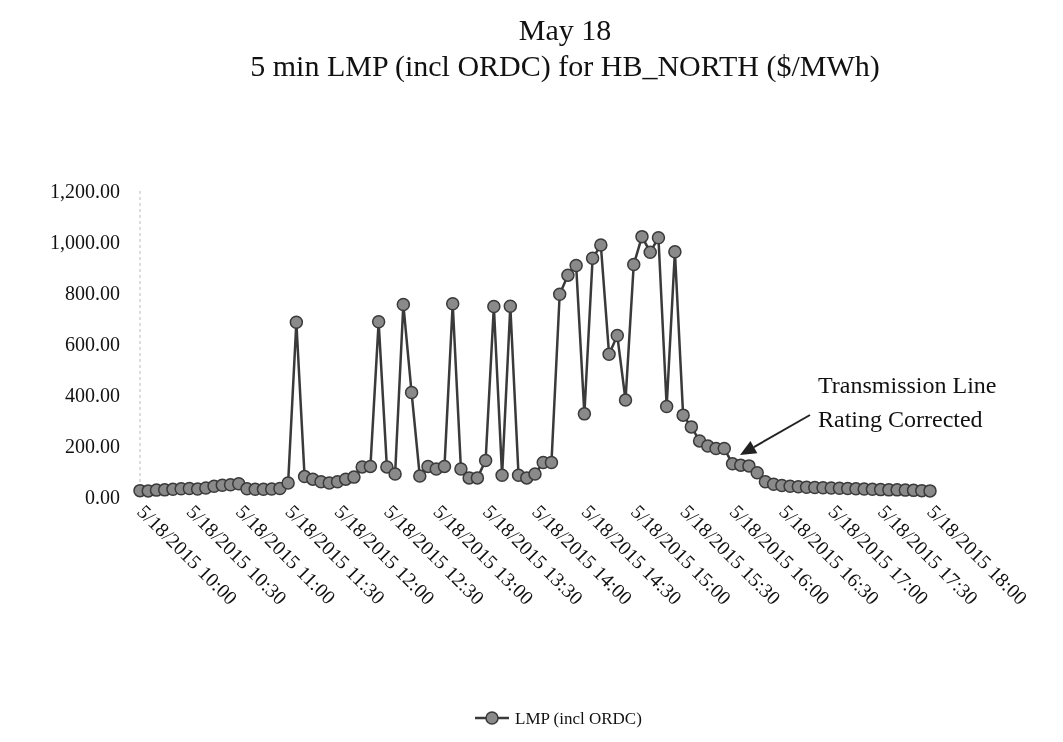 Image resolution: width=1063 pixels, height=742 pixels. Describe the element at coordinates (102, 497) in the screenshot. I see `y-tick-label: 0.00` at that location.